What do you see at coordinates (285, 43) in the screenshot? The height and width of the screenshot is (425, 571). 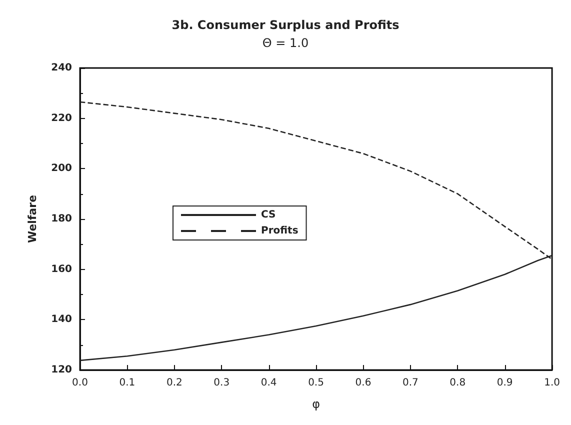 I see `chart-subtitle: Θ = 1.0` at bounding box center [285, 43].